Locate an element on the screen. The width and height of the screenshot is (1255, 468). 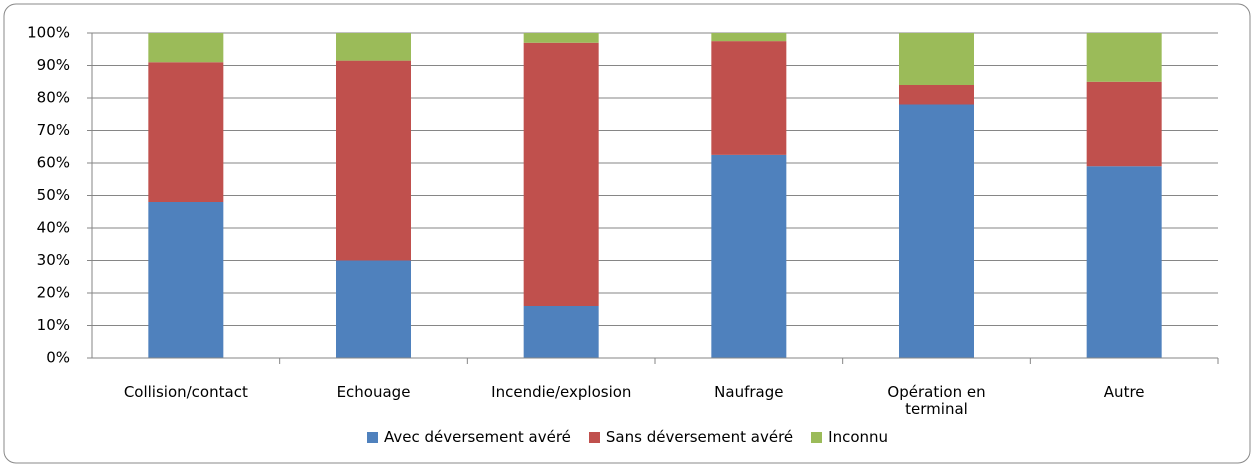
legend-label: Avec déversement avéré is located at coordinates (477, 437).